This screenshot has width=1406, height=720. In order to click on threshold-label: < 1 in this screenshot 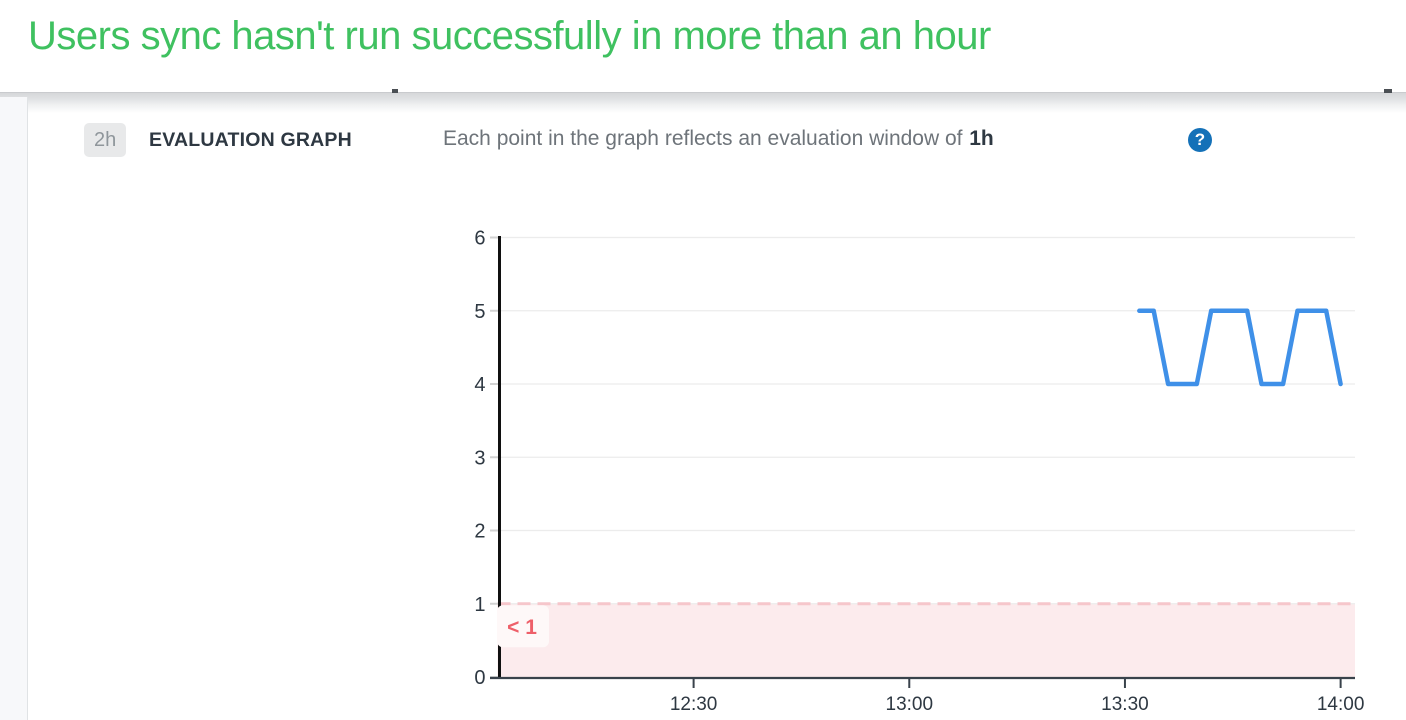, I will do `click(522, 627)`.